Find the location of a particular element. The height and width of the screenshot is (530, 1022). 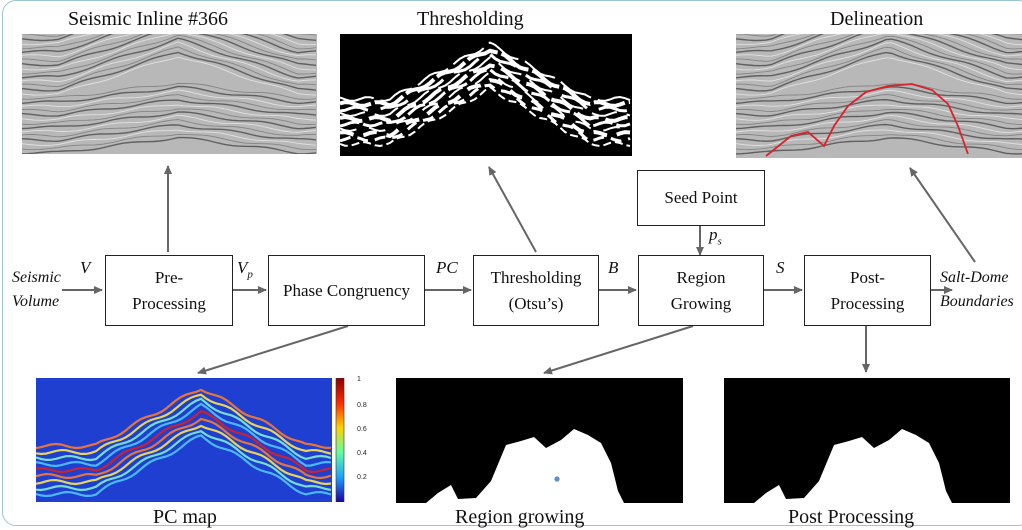

post-processing-image is located at coordinates (867, 440).